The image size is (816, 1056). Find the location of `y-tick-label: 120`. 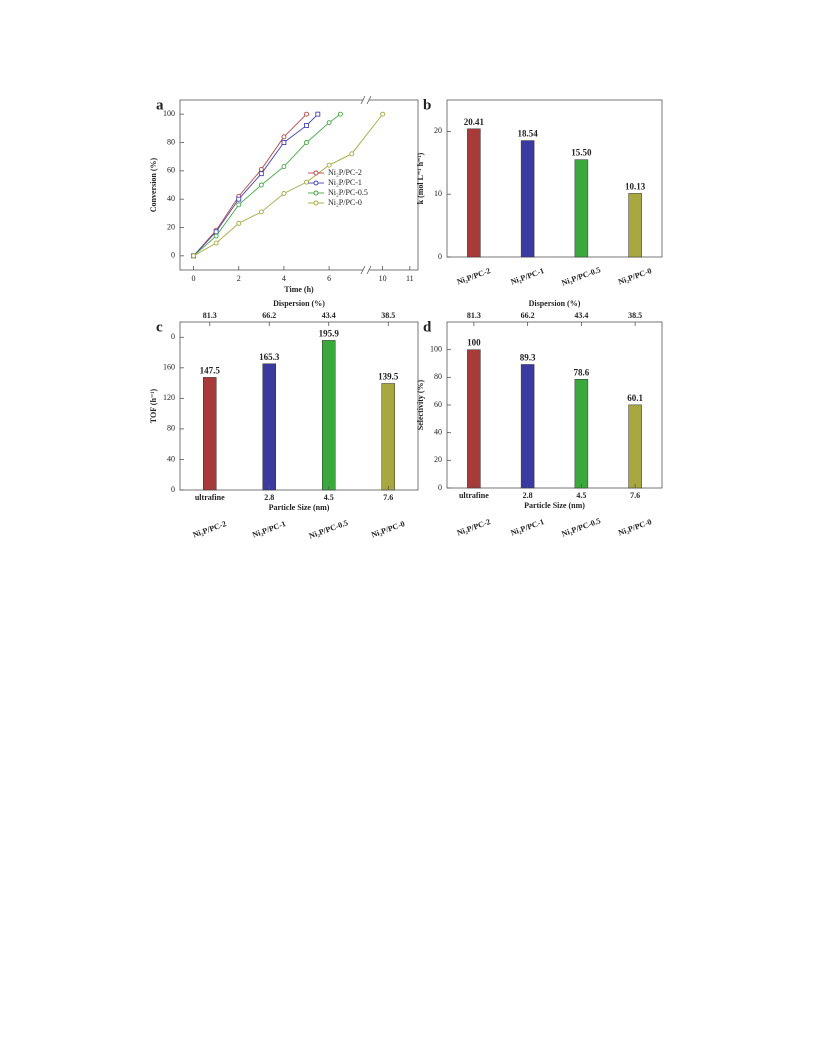

y-tick-label: 120 is located at coordinates (169, 397).